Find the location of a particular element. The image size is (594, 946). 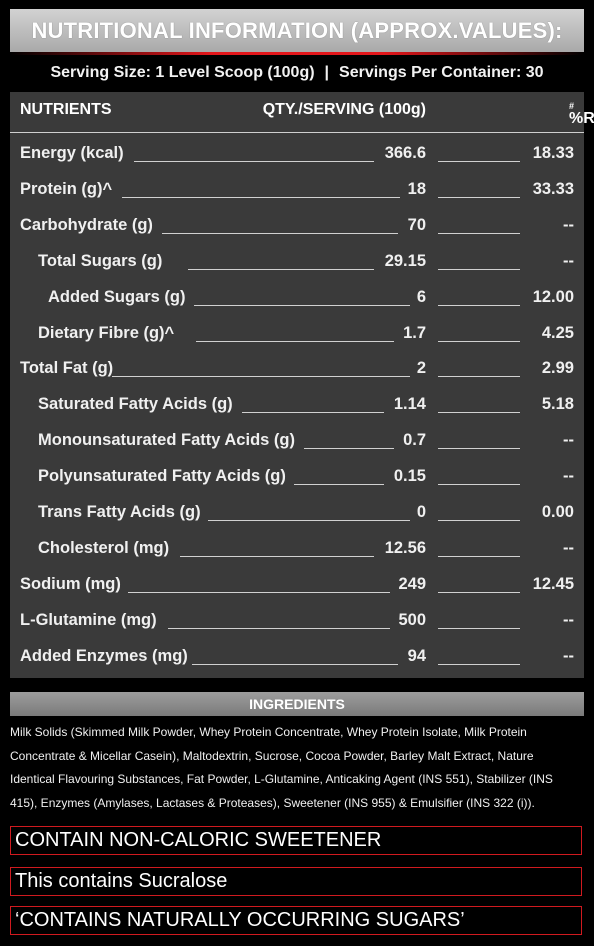

table-row: Total Sugars (g) 29.15 -- is located at coordinates (297, 262).